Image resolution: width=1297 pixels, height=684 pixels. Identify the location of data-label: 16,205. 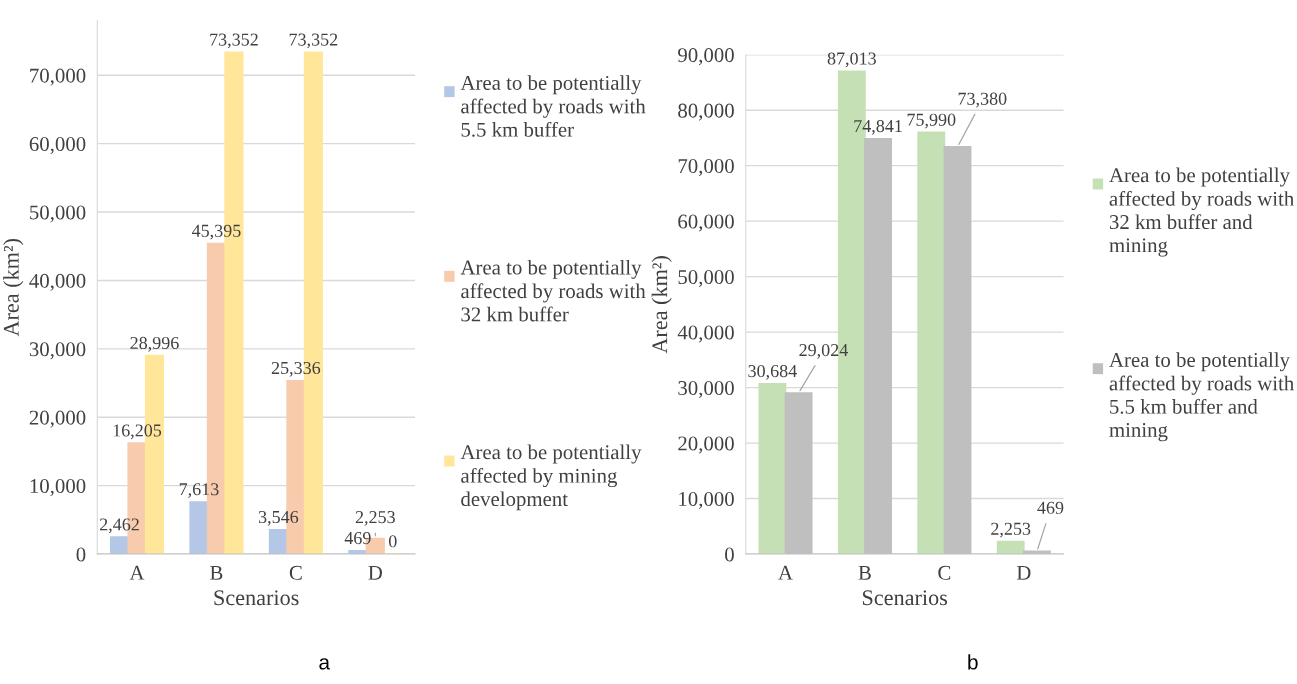
(137, 432).